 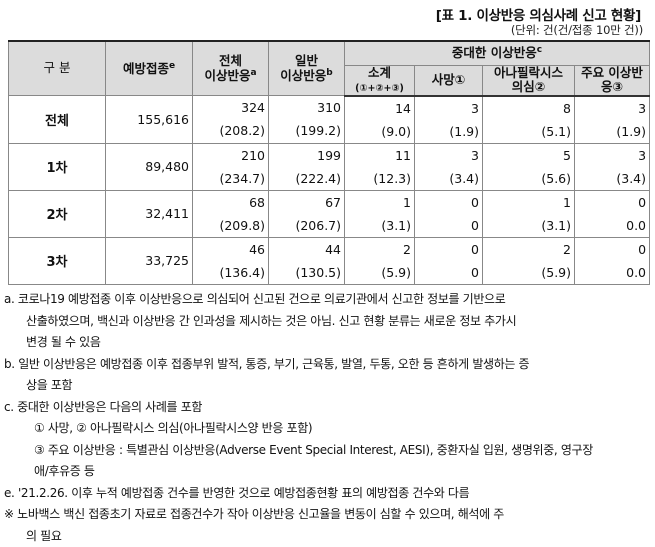 What do you see at coordinates (328, 472) in the screenshot?
I see `footnote-line: 애/후유증 등` at bounding box center [328, 472].